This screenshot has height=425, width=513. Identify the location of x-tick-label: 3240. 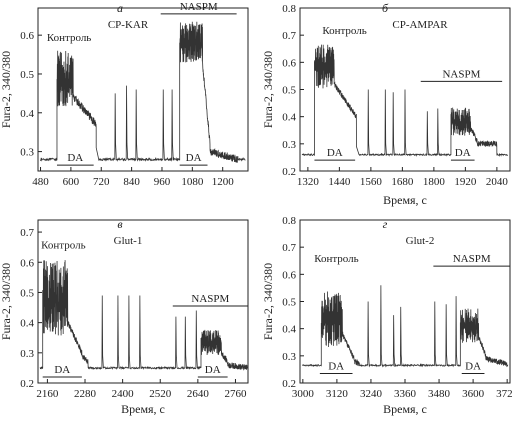
(371, 394).